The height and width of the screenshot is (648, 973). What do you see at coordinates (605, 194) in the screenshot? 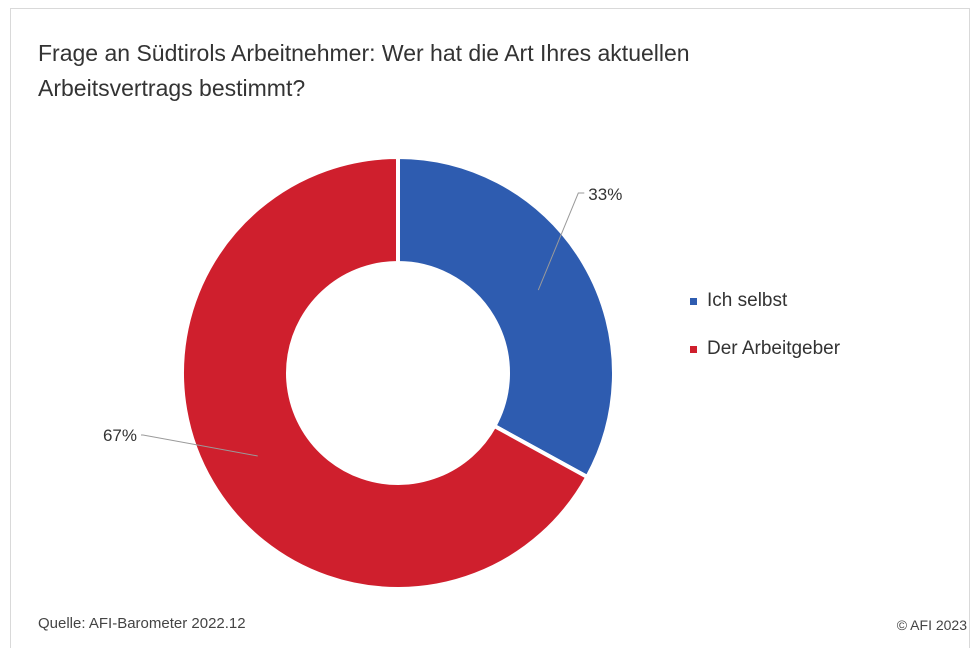
I see `value-label-0: 33%` at bounding box center [605, 194].